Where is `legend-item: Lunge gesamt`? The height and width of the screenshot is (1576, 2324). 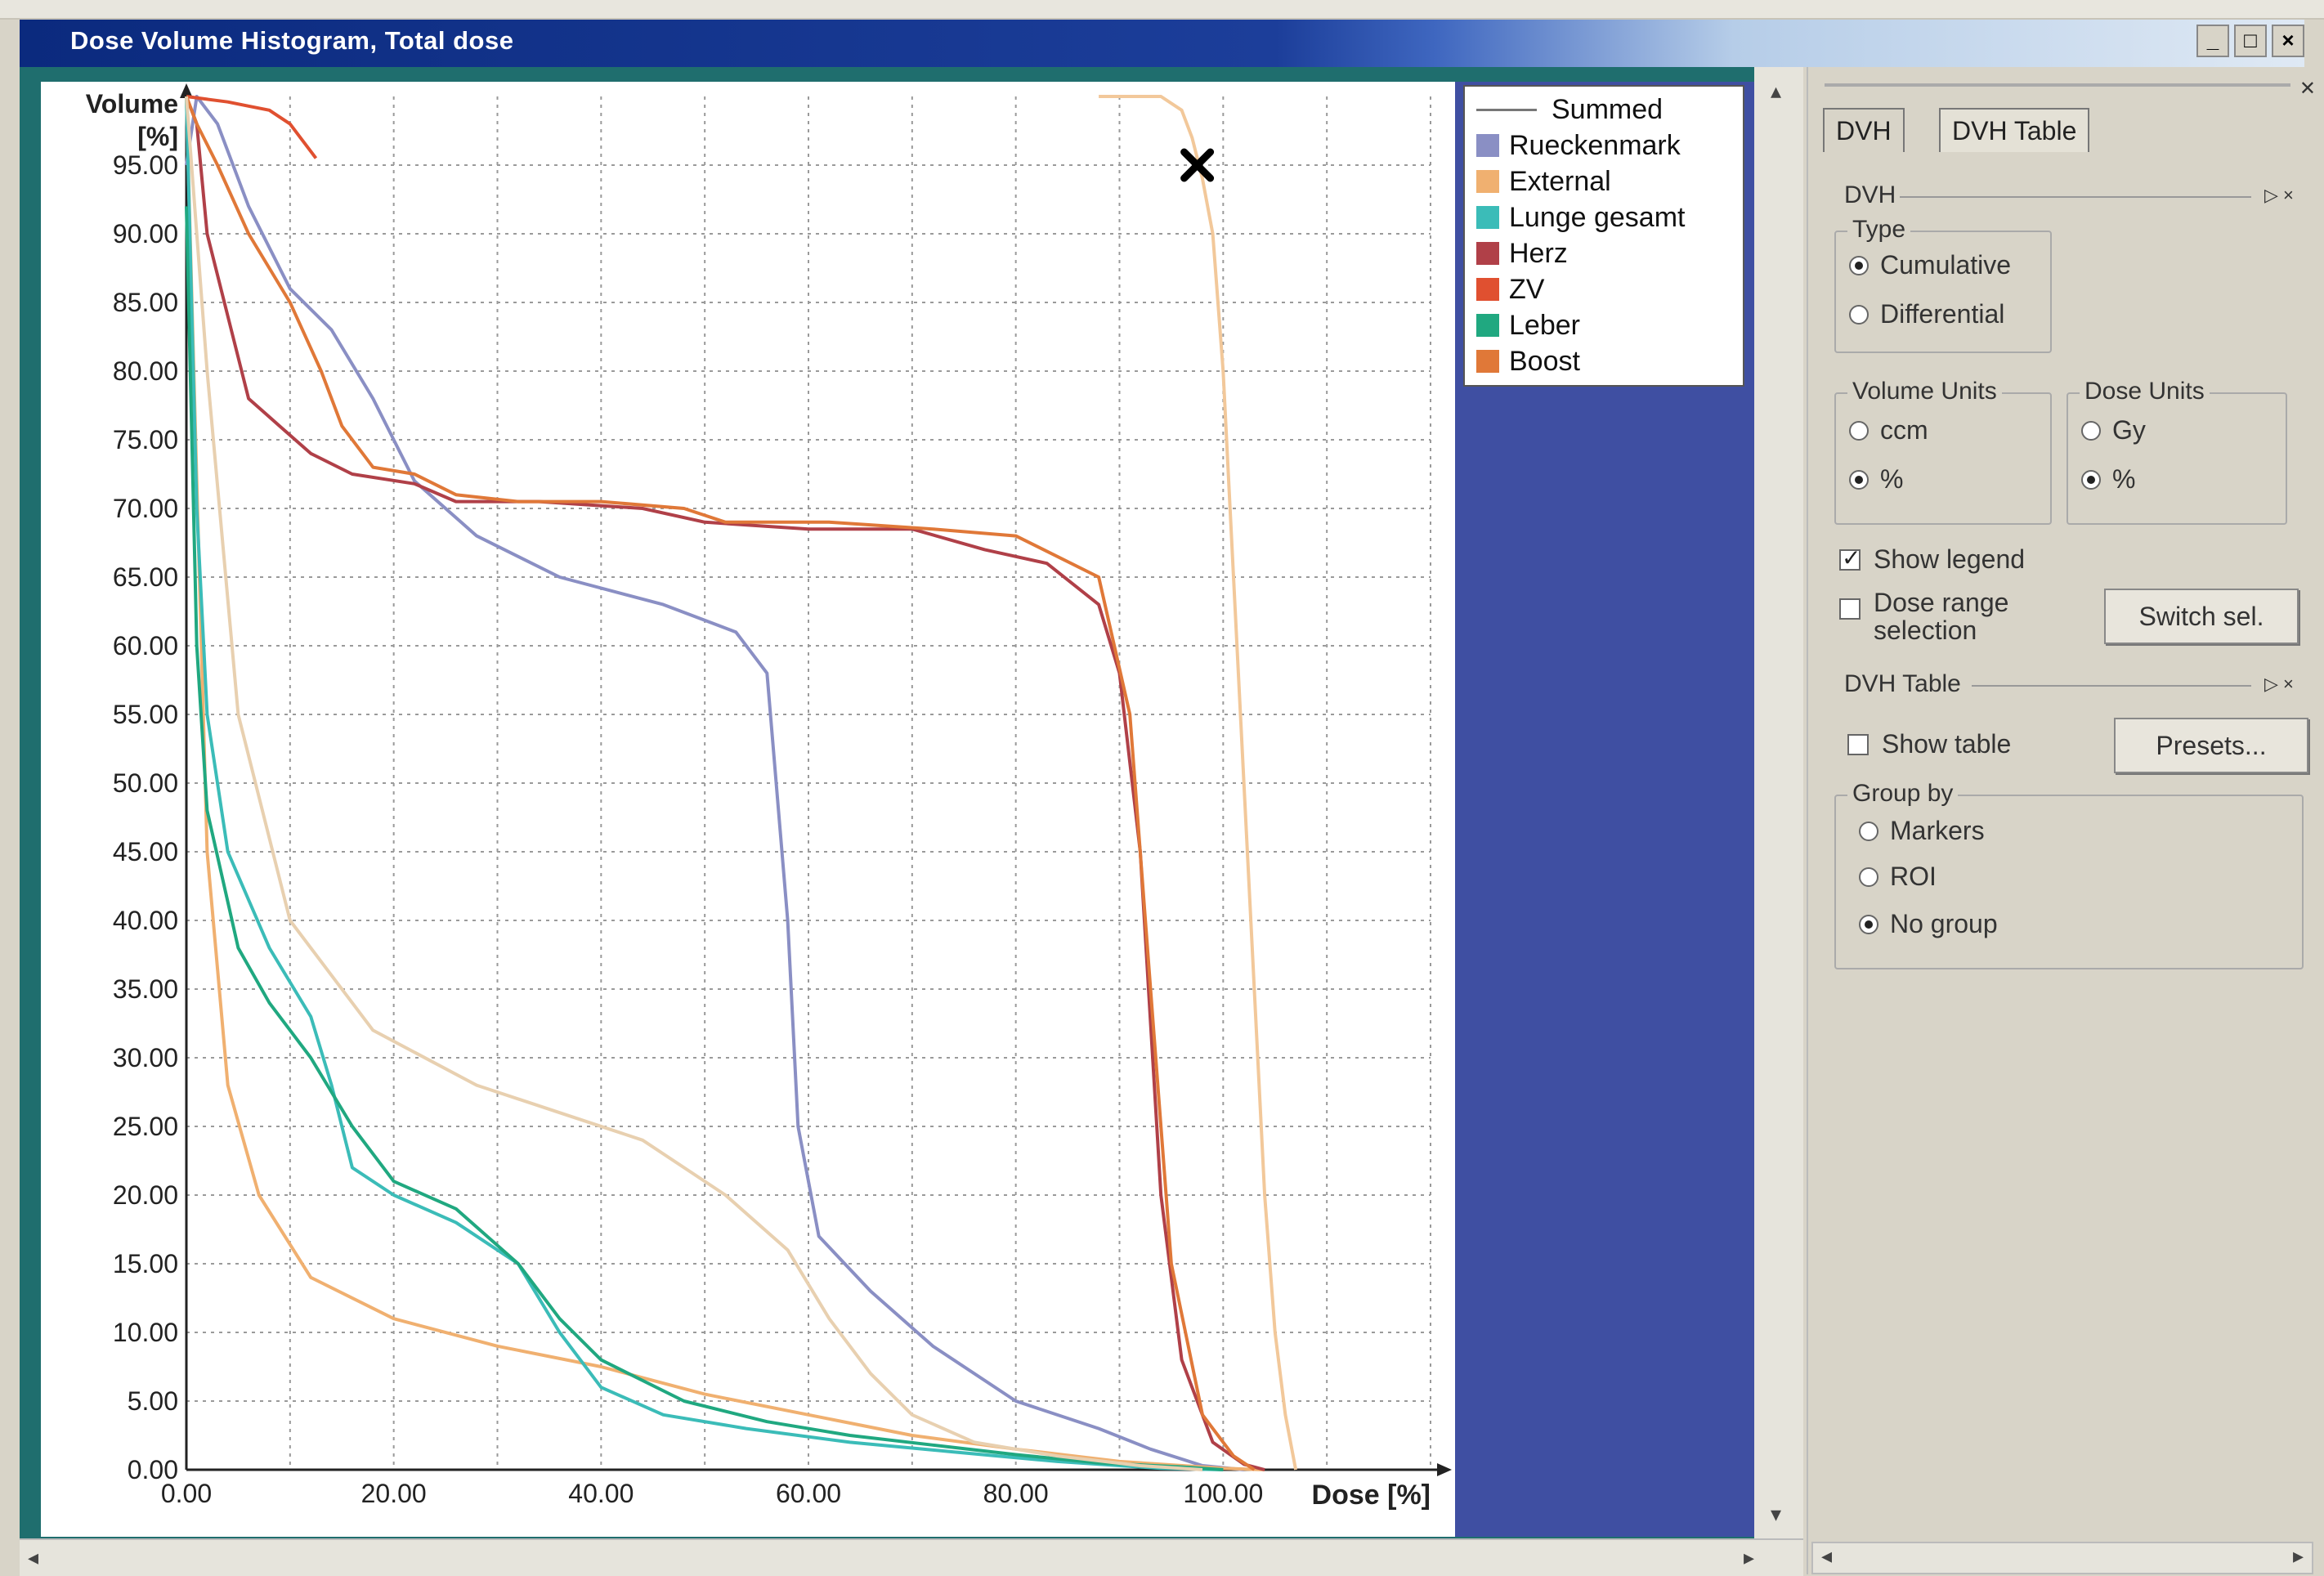
legend-item: Lunge gesamt is located at coordinates (1581, 217).